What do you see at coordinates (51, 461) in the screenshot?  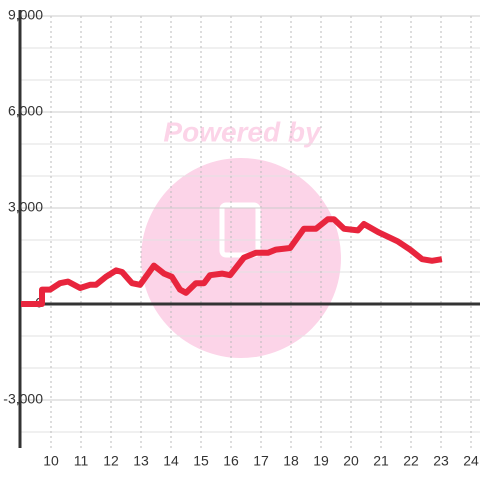 I see `x-tick-label: 10` at bounding box center [51, 461].